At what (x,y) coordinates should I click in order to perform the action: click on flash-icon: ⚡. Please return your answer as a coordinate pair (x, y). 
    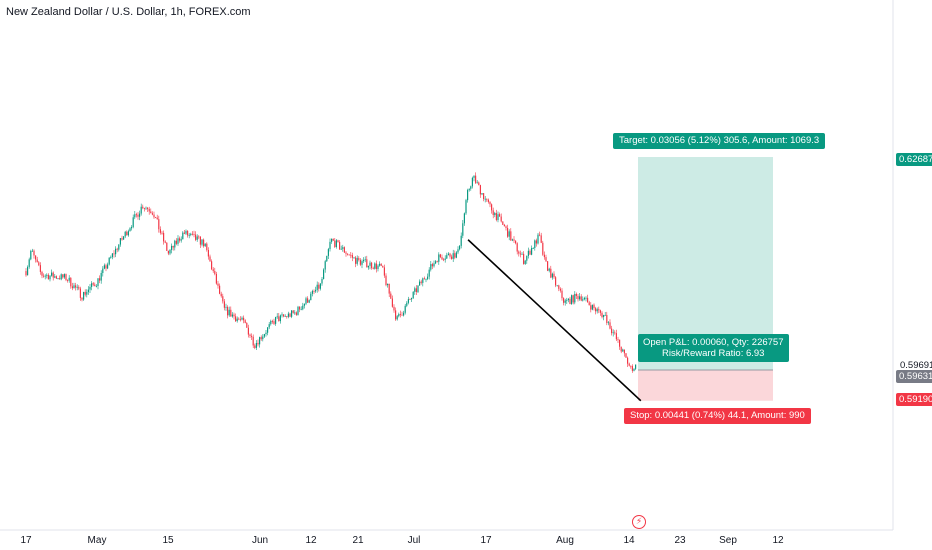
    Looking at the image, I should click on (639, 522).